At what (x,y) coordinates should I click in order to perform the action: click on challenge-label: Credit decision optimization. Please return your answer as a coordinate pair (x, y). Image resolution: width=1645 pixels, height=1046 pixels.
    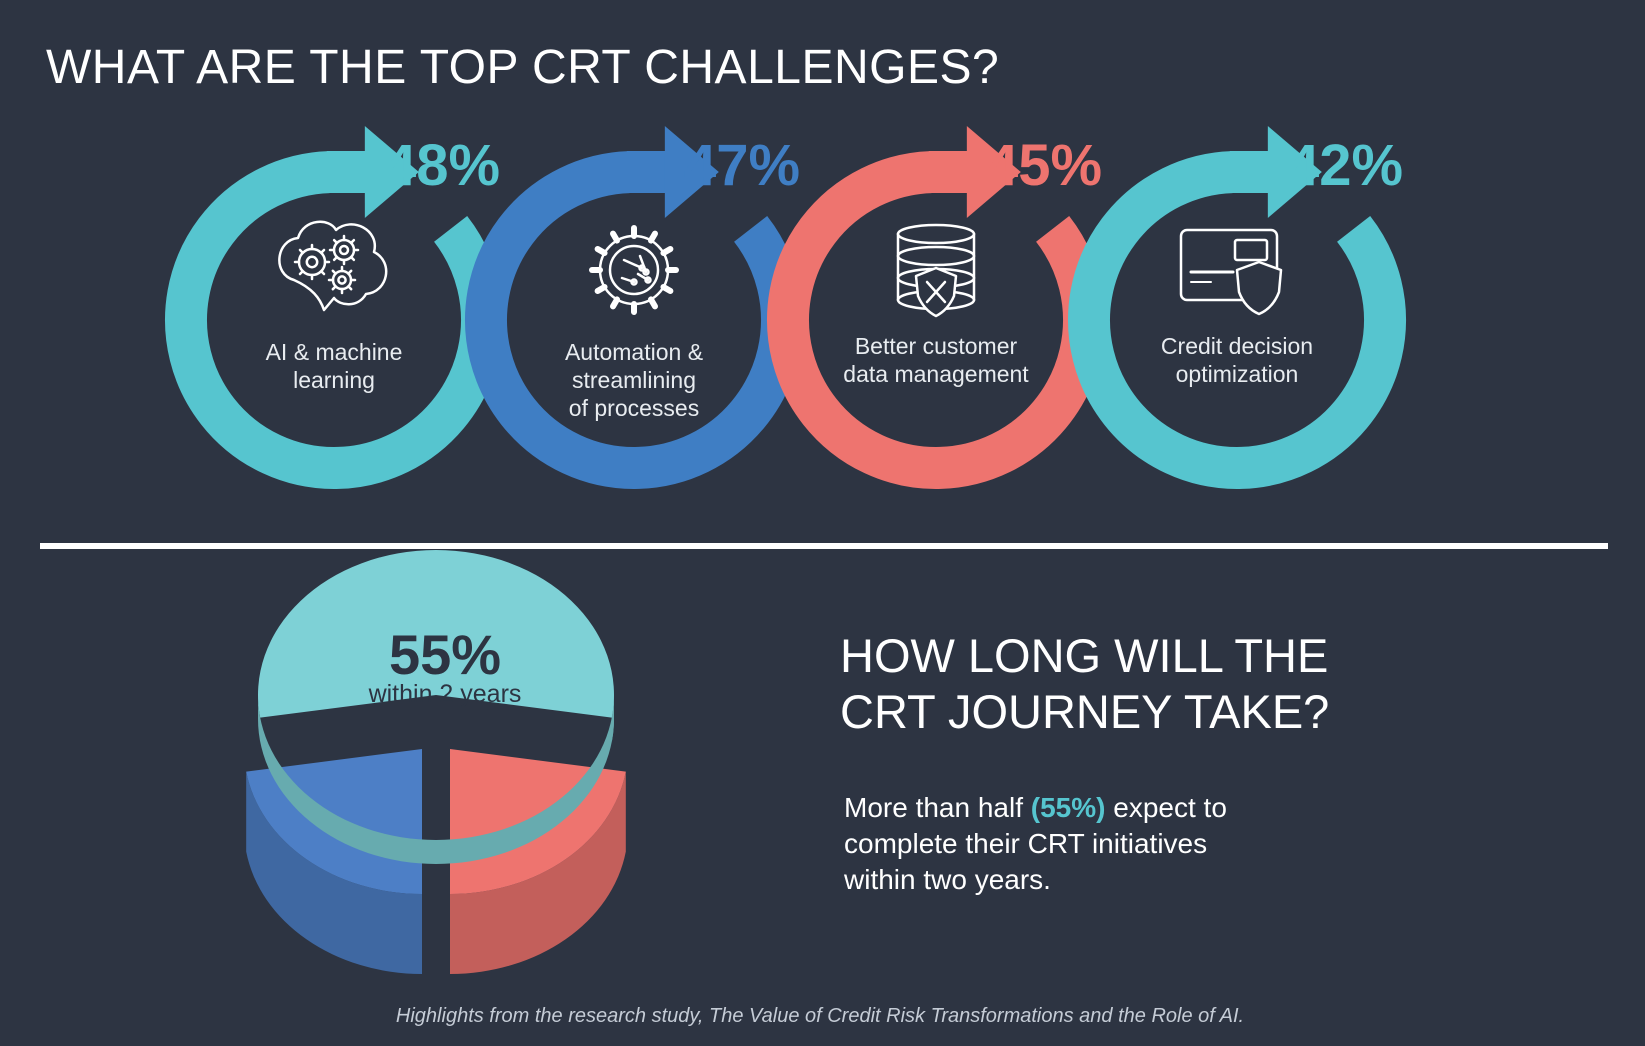
    Looking at the image, I should click on (1237, 360).